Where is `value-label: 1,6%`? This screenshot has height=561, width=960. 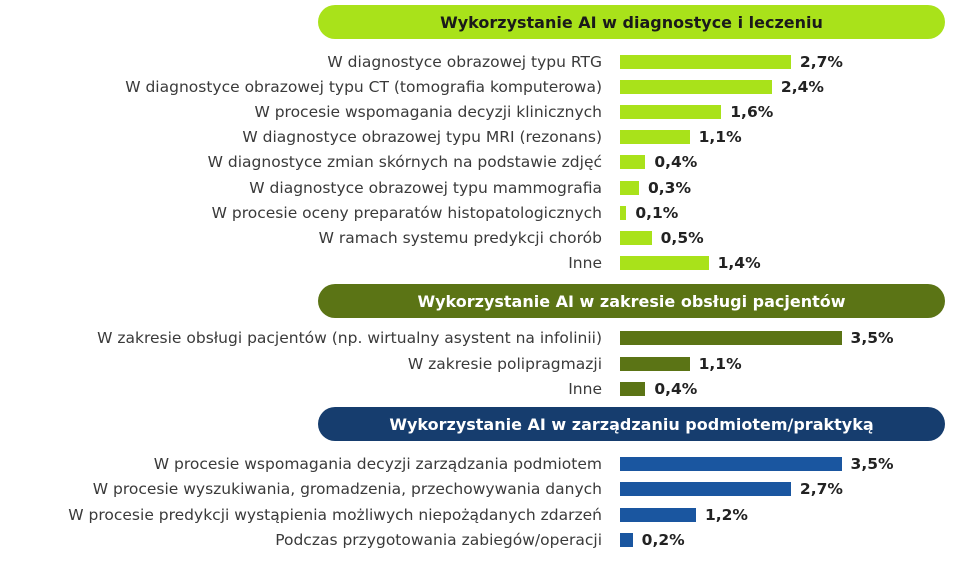 value-label: 1,6% is located at coordinates (752, 112).